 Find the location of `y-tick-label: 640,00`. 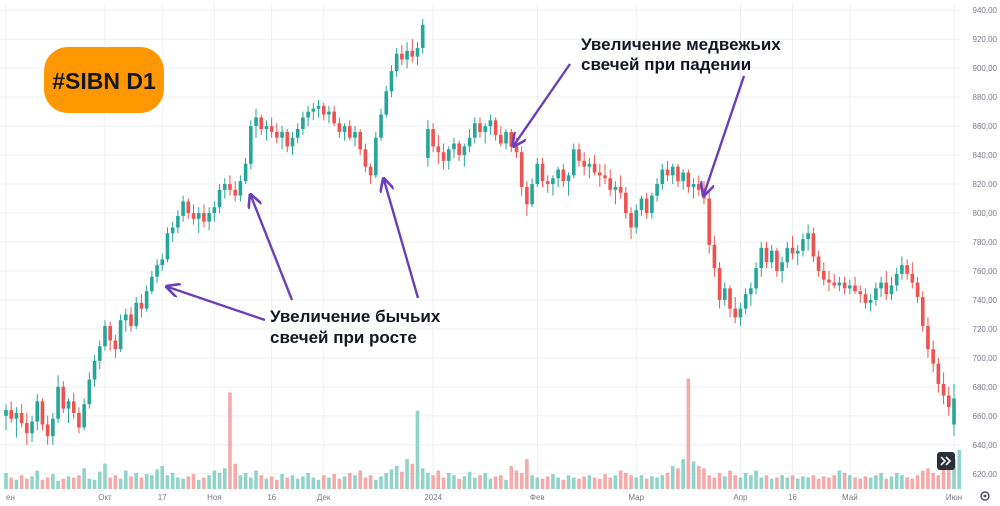

y-tick-label: 640,00 is located at coordinates (985, 445).